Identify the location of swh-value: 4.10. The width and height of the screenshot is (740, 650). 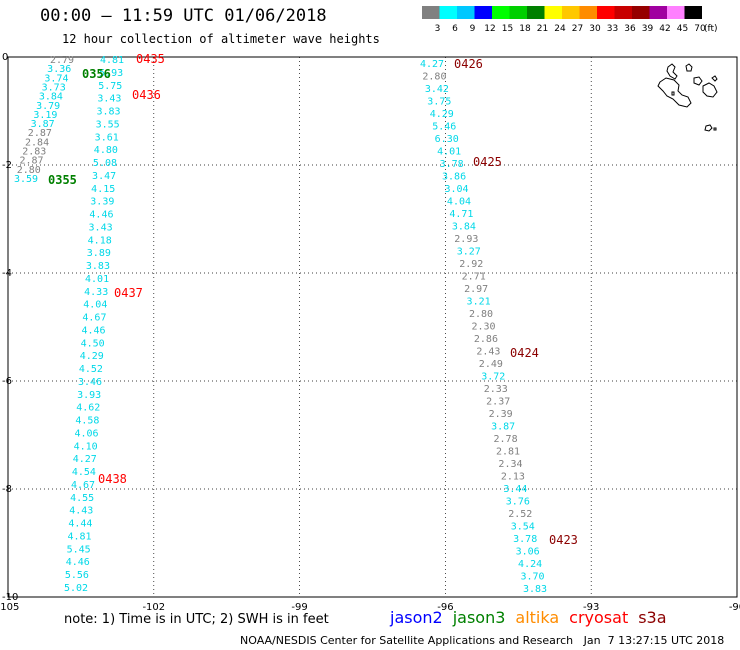
(86, 446).